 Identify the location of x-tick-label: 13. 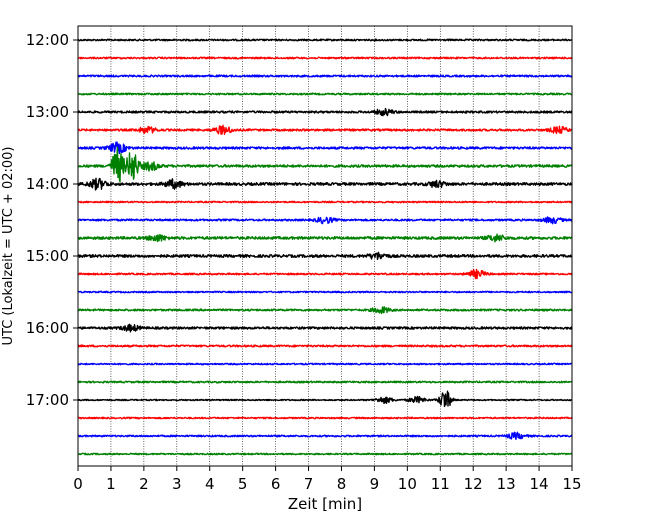
(506, 484).